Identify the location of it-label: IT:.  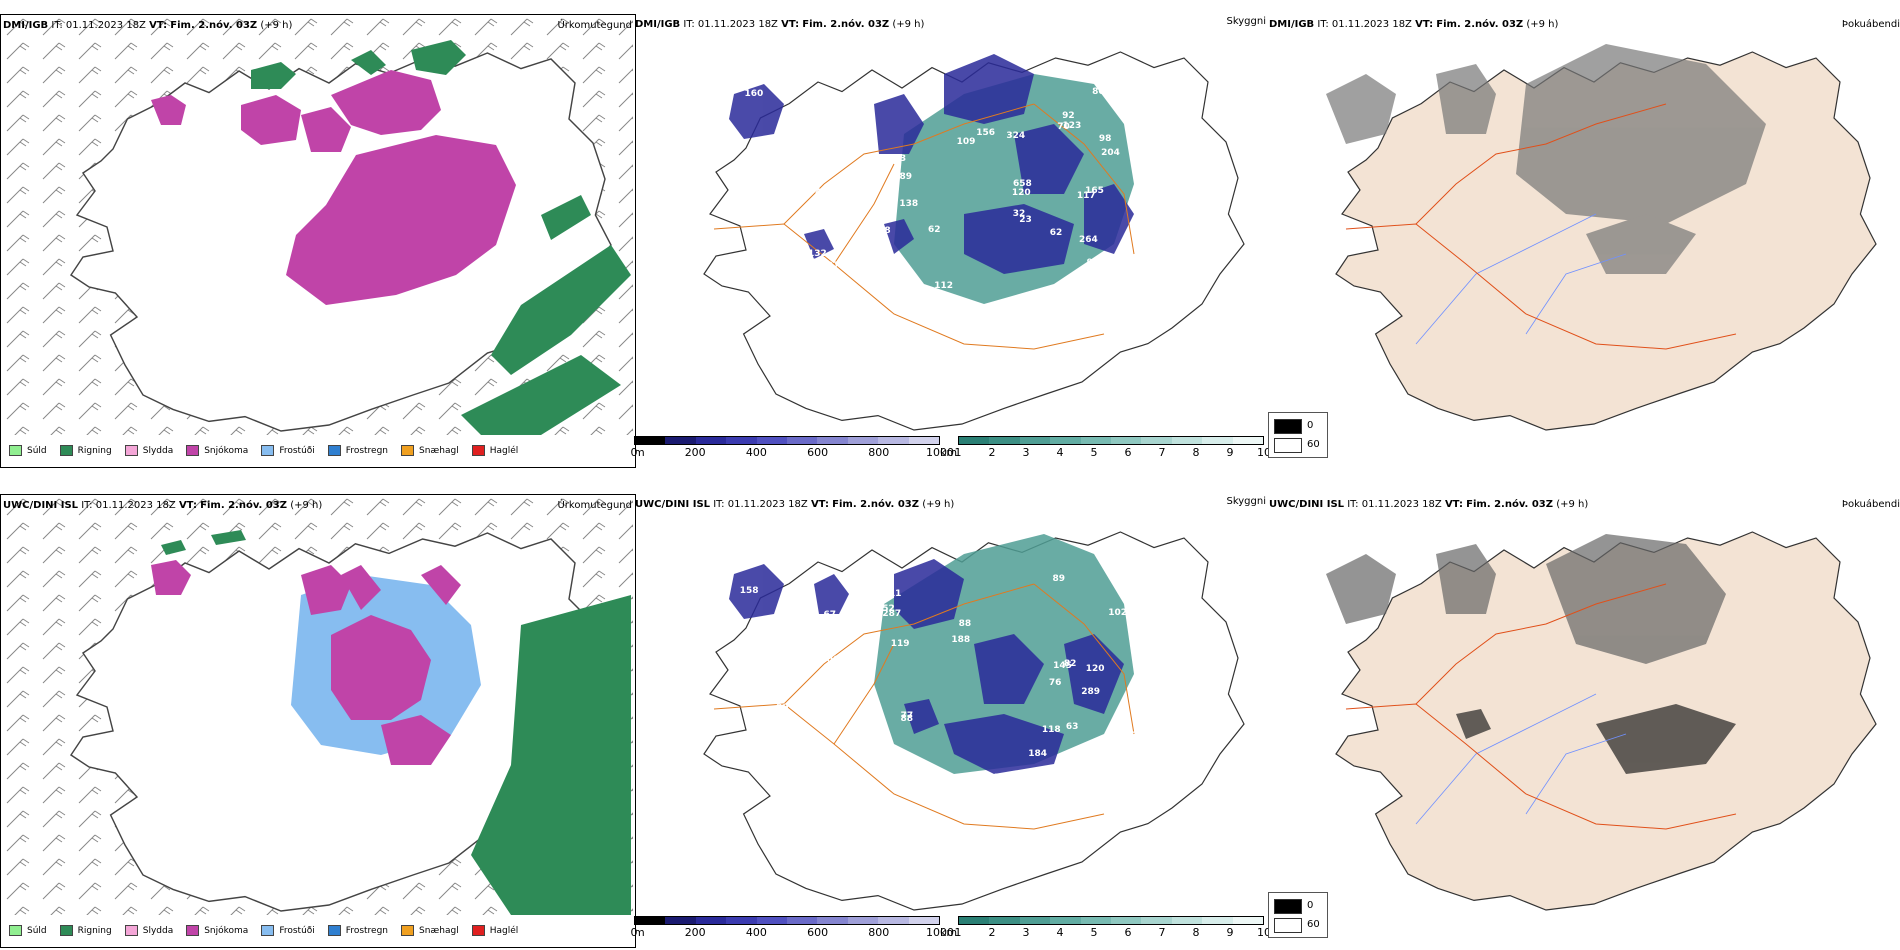
(87, 505).